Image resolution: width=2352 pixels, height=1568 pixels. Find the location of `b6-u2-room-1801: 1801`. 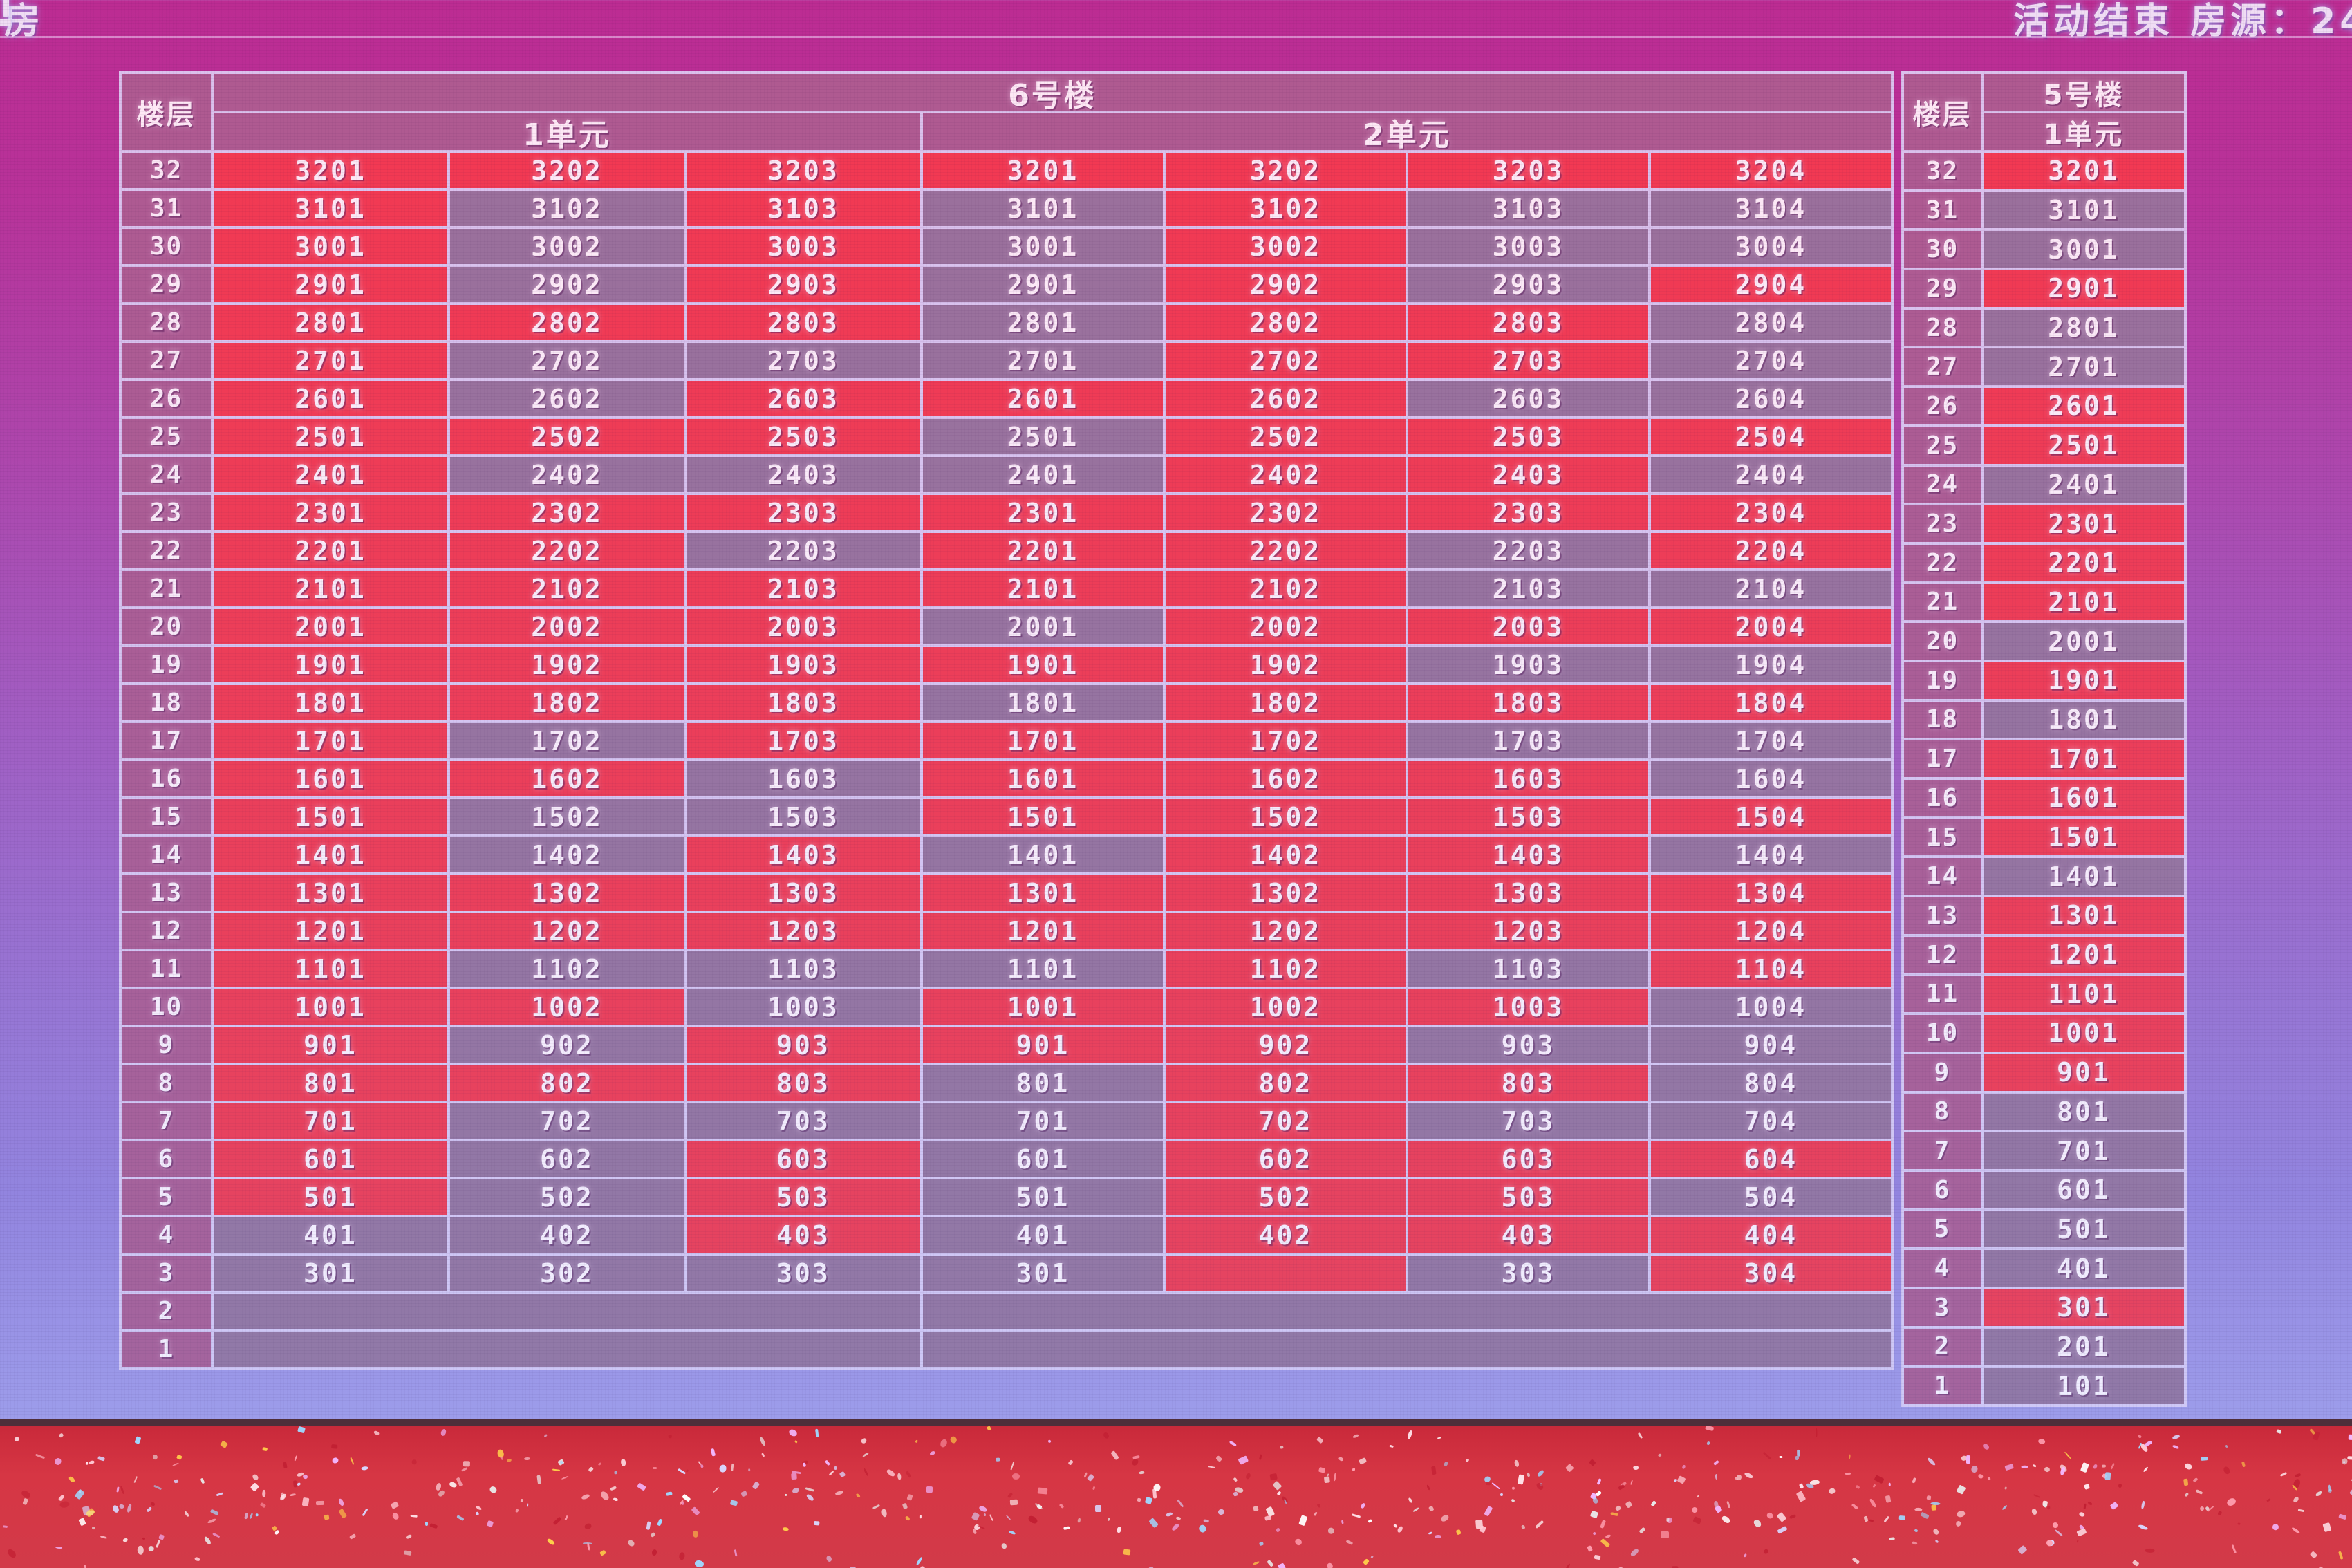

b6-u2-room-1801: 1801 is located at coordinates (1043, 702).